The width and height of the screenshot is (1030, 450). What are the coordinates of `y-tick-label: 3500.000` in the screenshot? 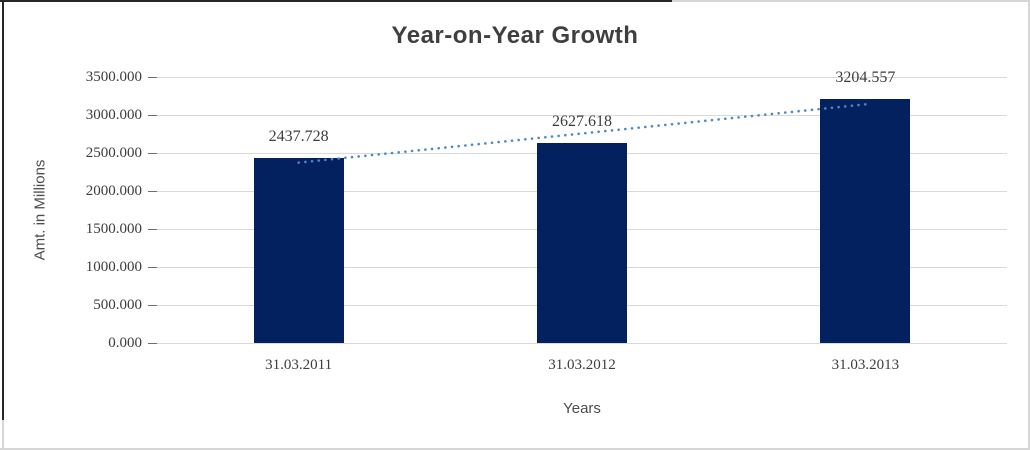 It's located at (113, 77).